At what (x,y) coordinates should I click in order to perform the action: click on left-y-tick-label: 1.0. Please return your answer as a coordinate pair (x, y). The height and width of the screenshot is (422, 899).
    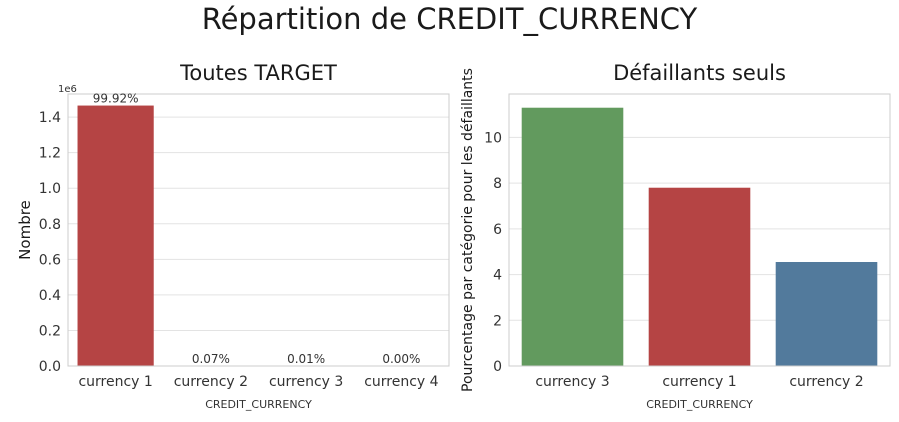
    Looking at the image, I should click on (50, 189).